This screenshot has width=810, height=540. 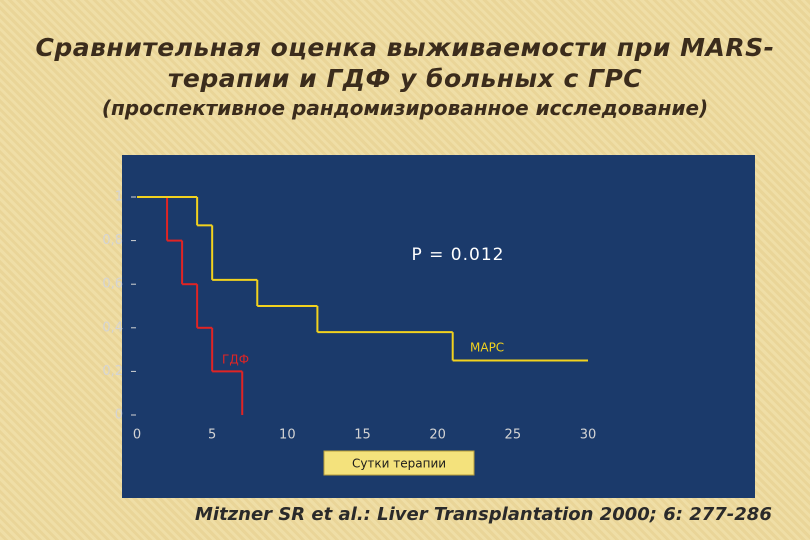 I want to click on series-label: ГДФ, so click(x=235, y=360).